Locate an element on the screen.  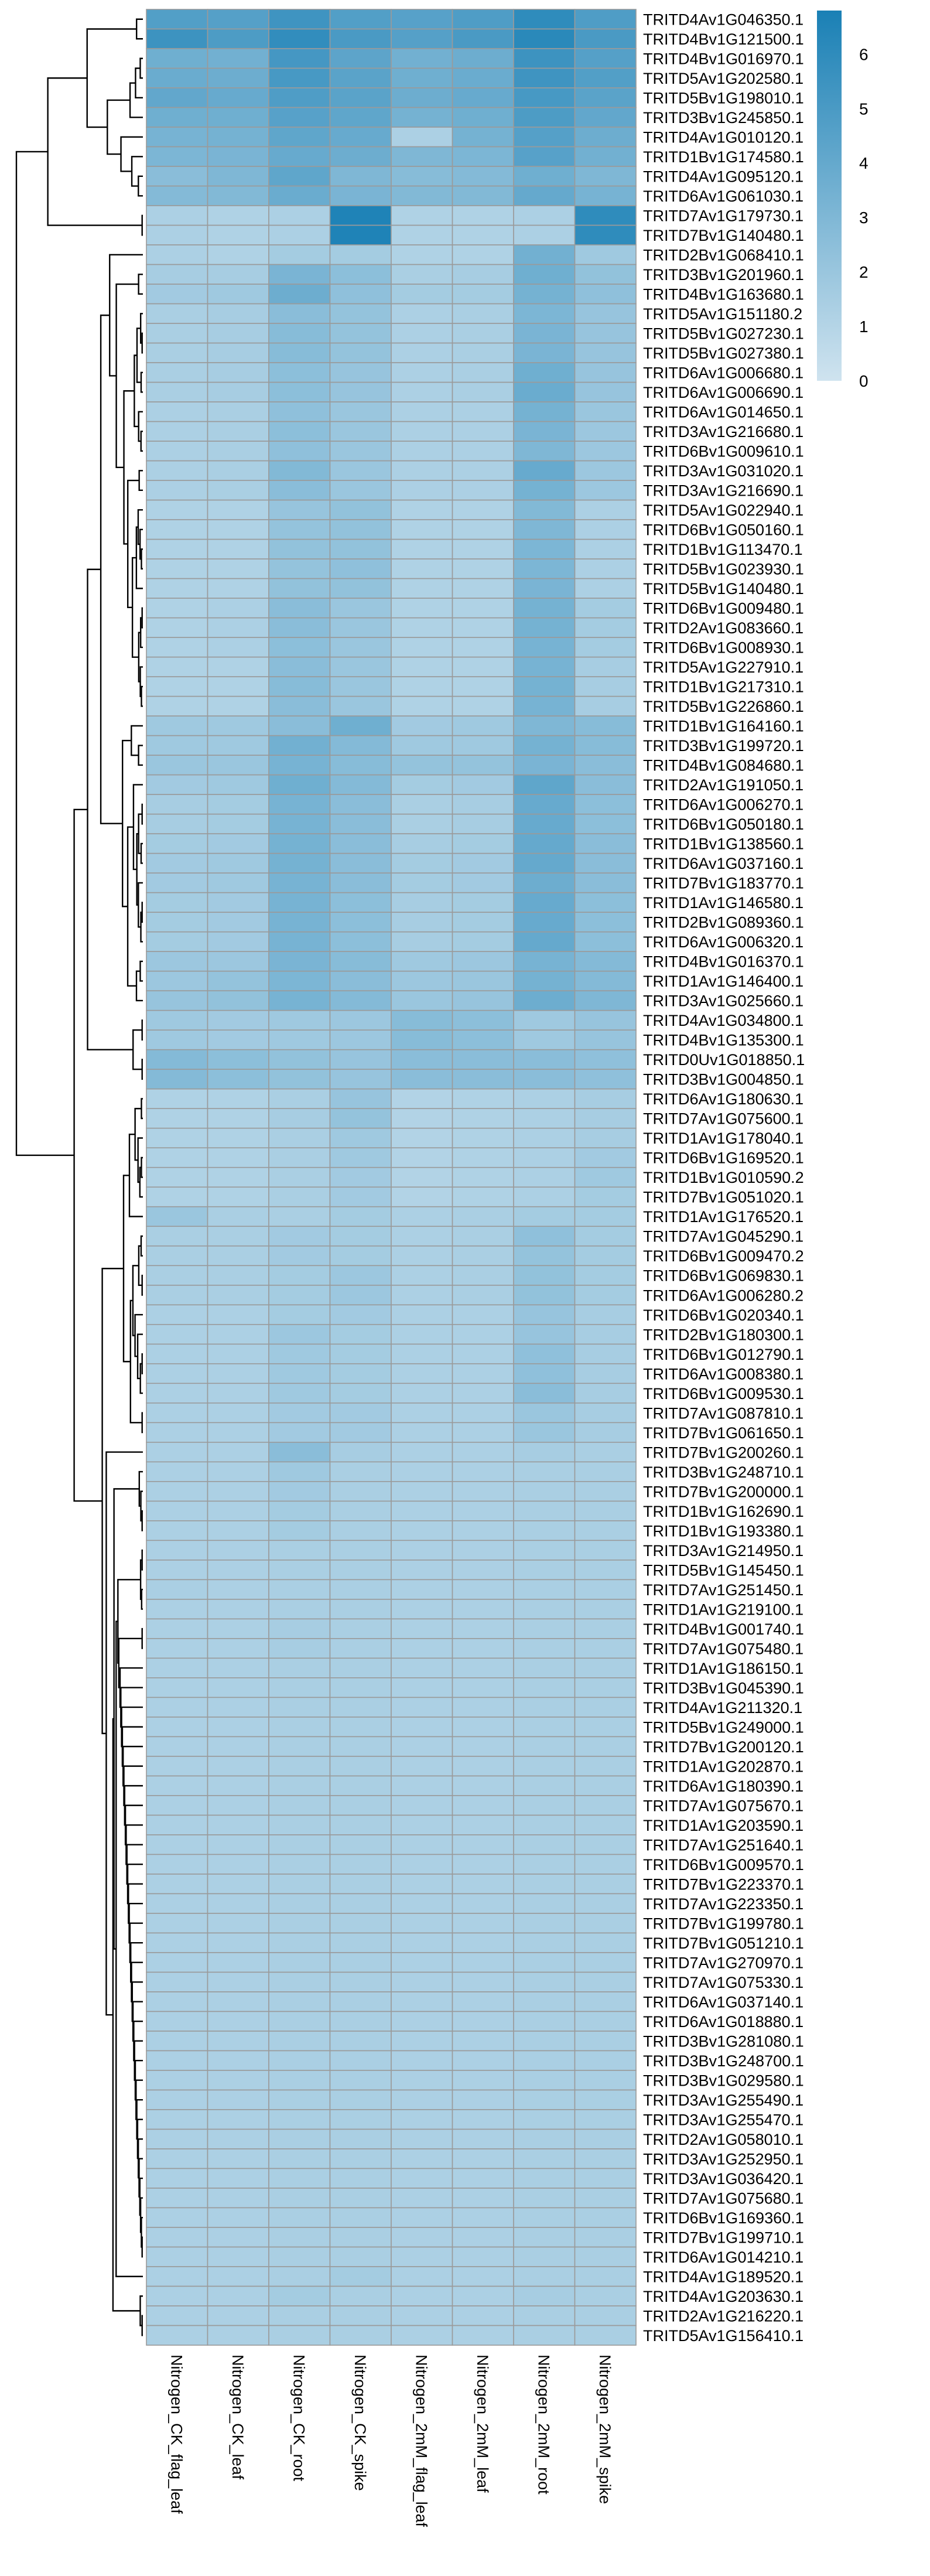
row-label: TRITD7Bv1G200260.1 is located at coordinates (724, 1452).